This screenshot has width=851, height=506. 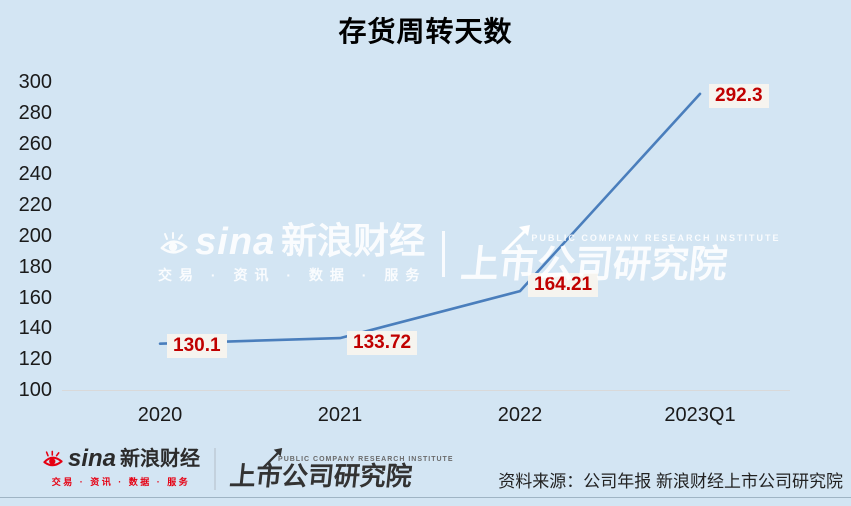 What do you see at coordinates (35, 297) in the screenshot?
I see `y-tick-label: 160` at bounding box center [35, 297].